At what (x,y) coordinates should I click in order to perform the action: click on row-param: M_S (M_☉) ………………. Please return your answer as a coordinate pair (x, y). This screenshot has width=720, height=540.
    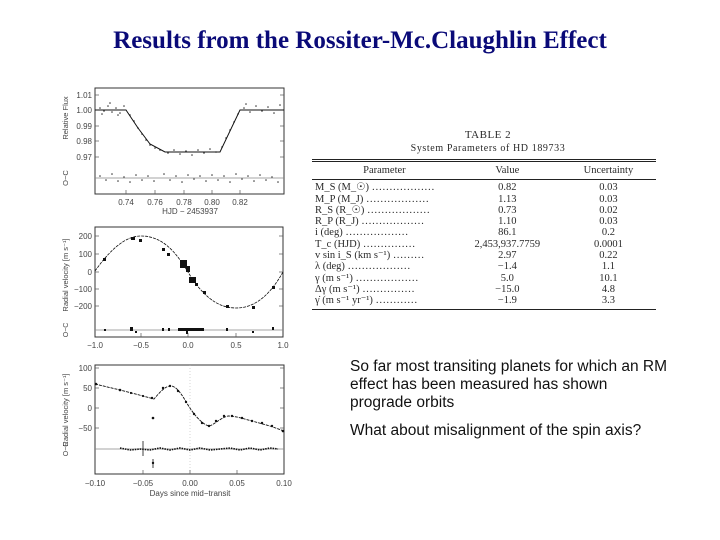
    Looking at the image, I should click on (375, 188).